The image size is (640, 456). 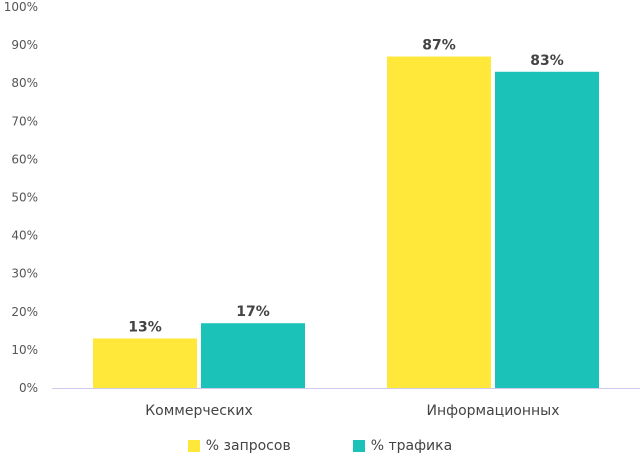 I want to click on data-label: 87%, so click(x=439, y=46).